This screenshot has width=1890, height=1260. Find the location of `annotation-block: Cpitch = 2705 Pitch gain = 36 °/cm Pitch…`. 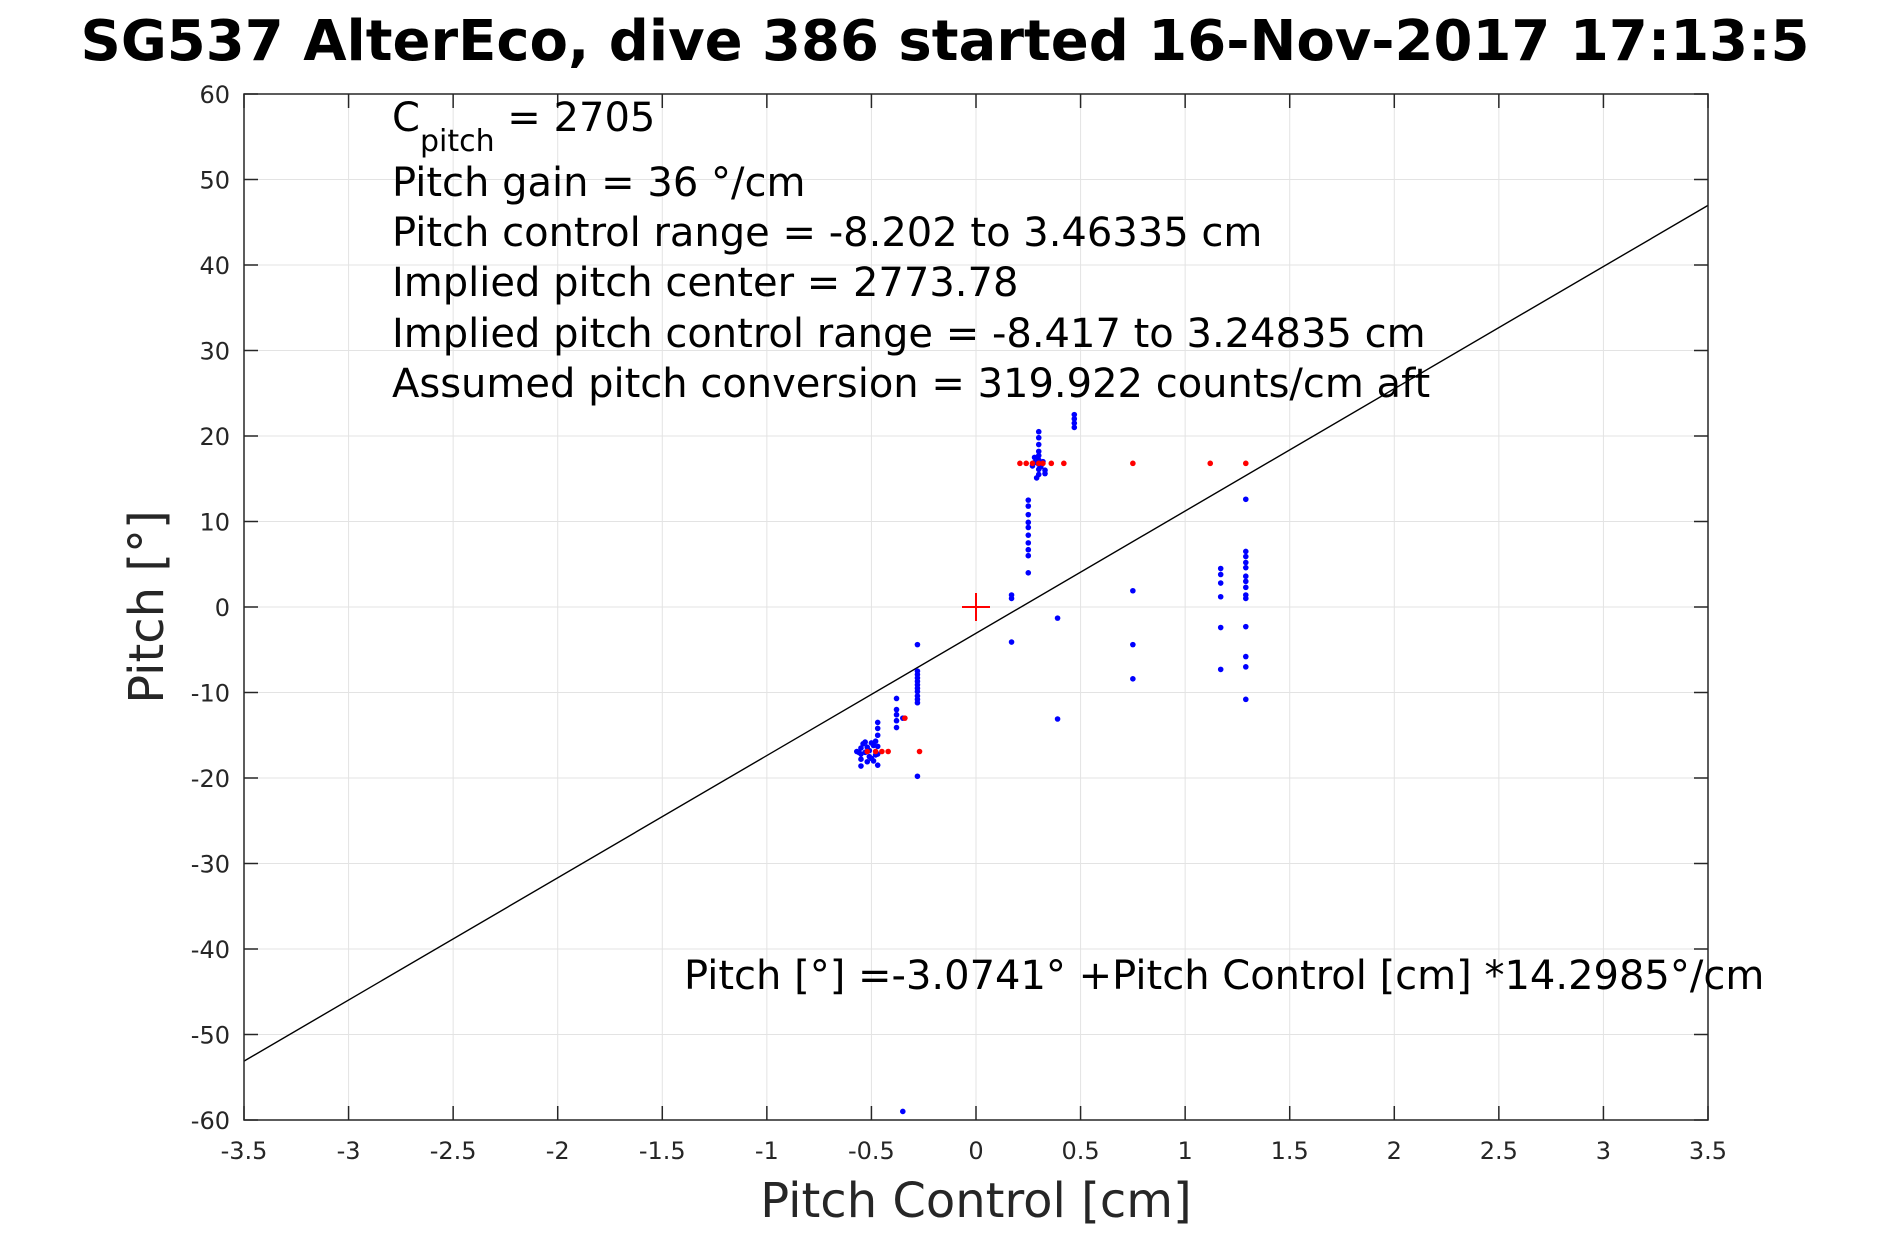

annotation-block: Cpitch = 2705 Pitch gain = 36 °/cm Pitch… is located at coordinates (911, 251).